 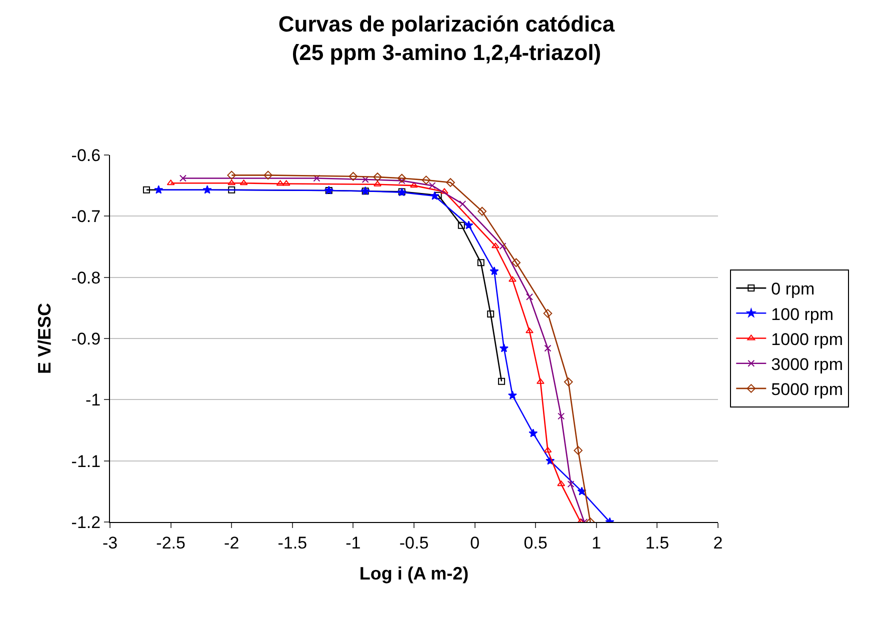 I want to click on x-tick-label: -1.5, so click(x=293, y=542).